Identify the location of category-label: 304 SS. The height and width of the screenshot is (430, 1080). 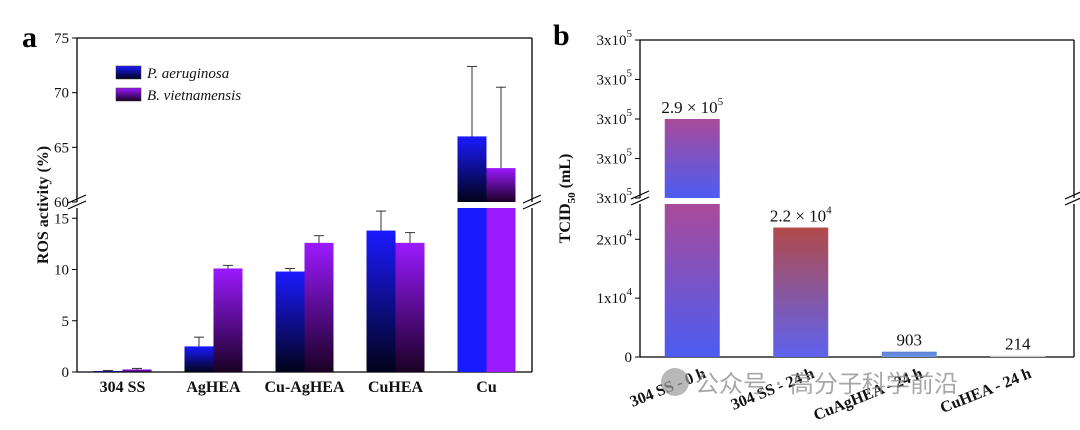
(123, 387).